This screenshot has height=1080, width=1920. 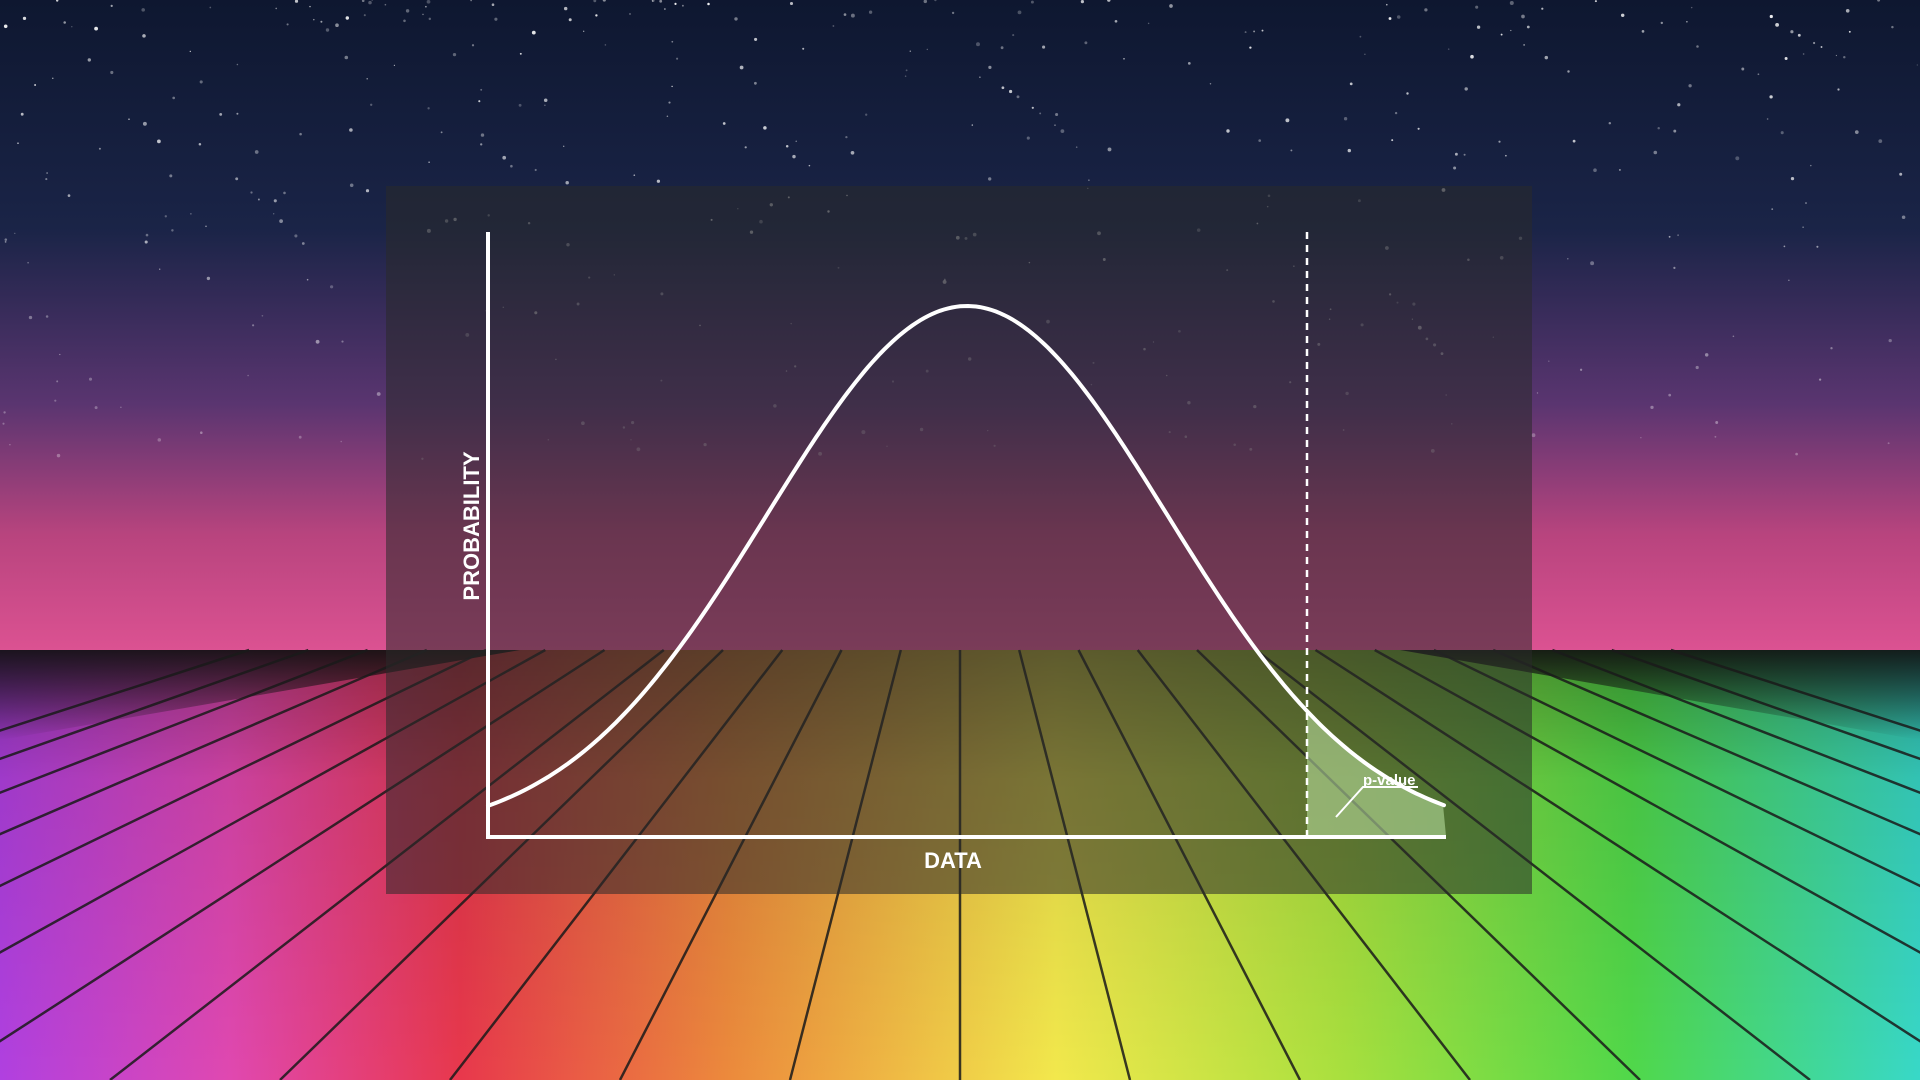 I want to click on y-axis-label: PROBABILITY, so click(x=471, y=525).